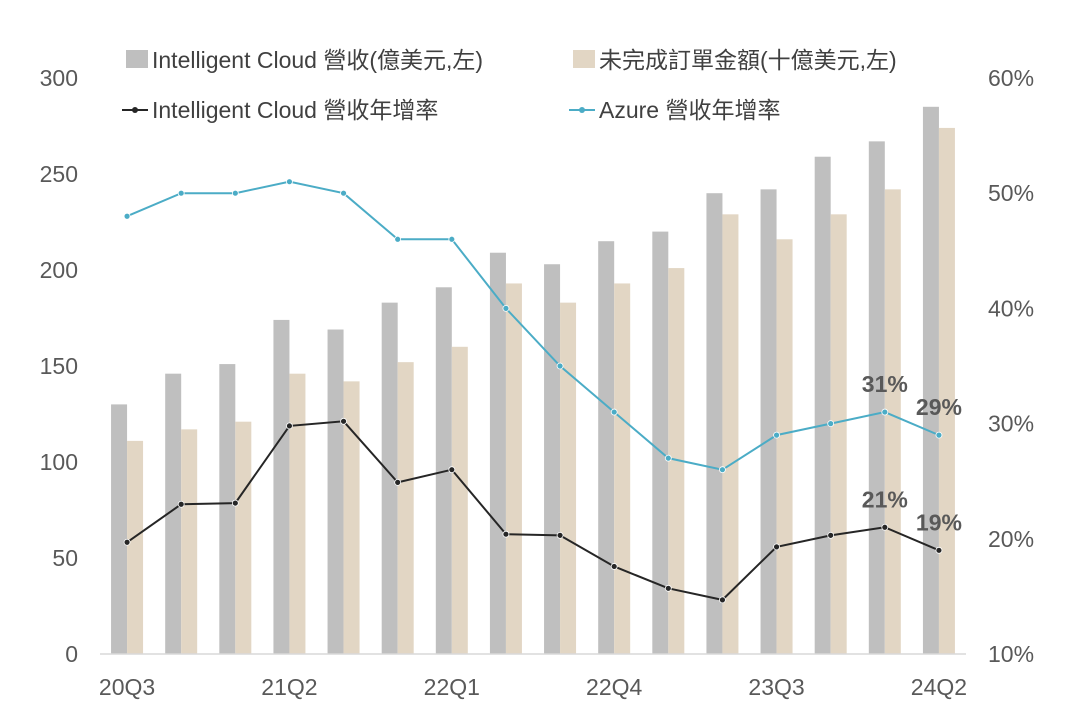 This screenshot has width=1077, height=718. What do you see at coordinates (776, 687) in the screenshot?
I see `x-tick-label: 23Q3` at bounding box center [776, 687].